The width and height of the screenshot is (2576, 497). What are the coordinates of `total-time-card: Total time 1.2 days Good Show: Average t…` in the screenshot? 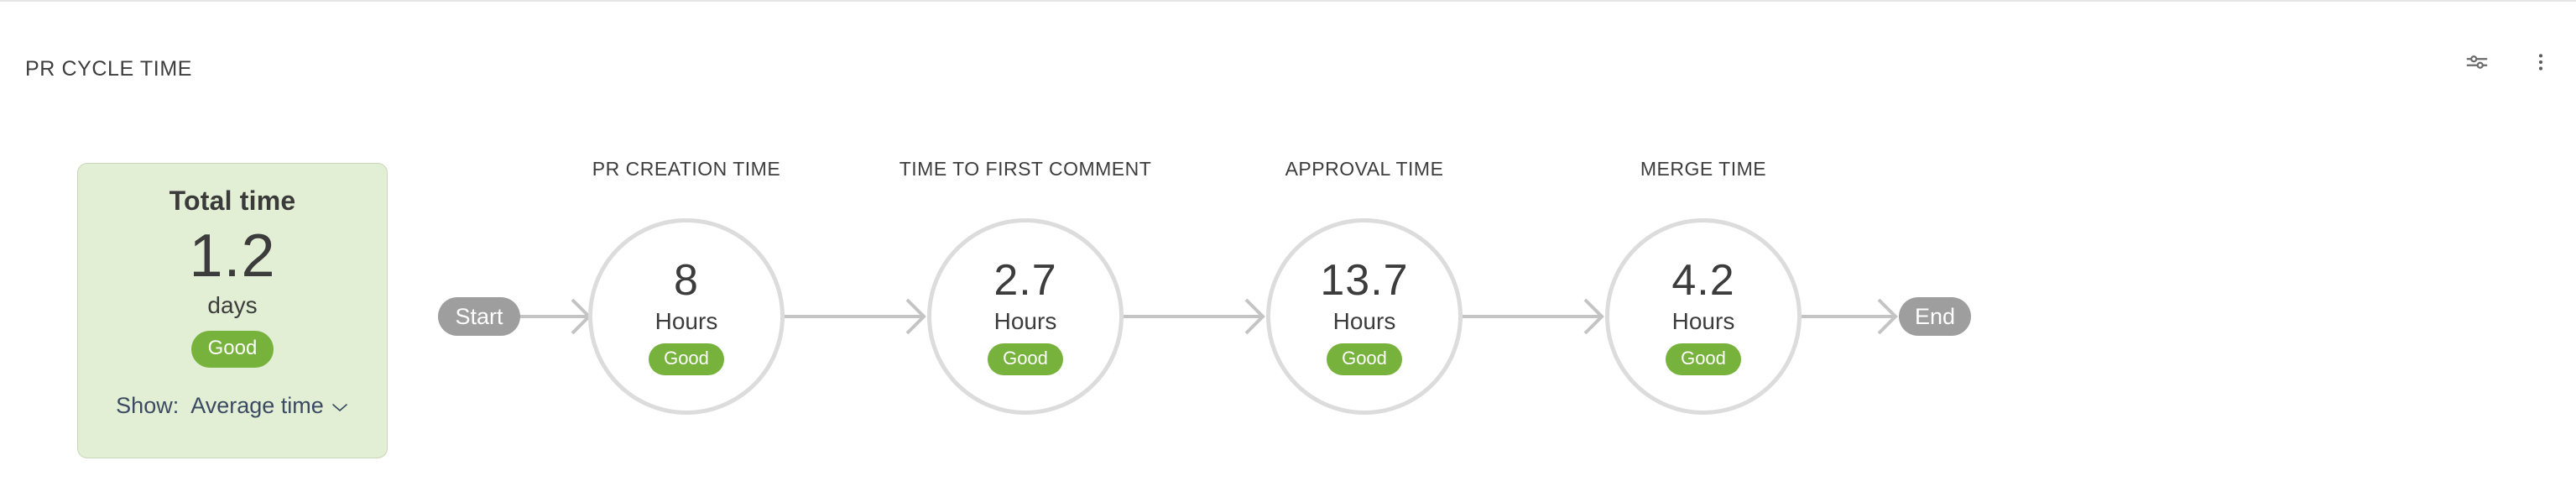 It's located at (232, 310).